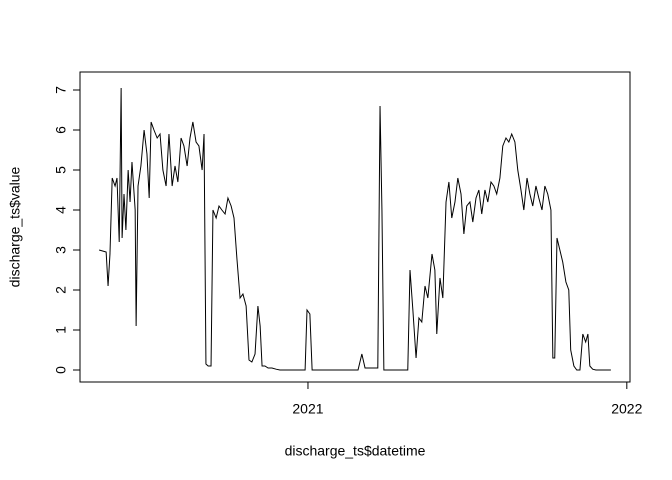 This screenshot has height=480, width=672. Describe the element at coordinates (626, 409) in the screenshot. I see `x-tick-label: 2022` at that location.